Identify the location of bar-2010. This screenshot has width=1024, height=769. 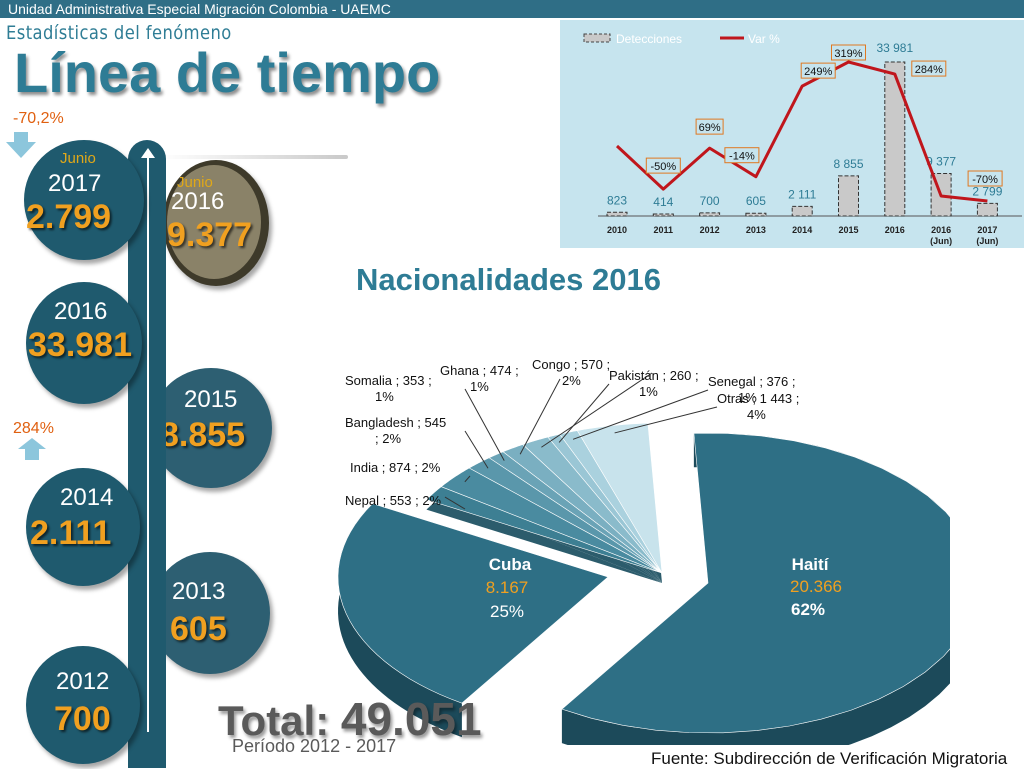
(617, 214).